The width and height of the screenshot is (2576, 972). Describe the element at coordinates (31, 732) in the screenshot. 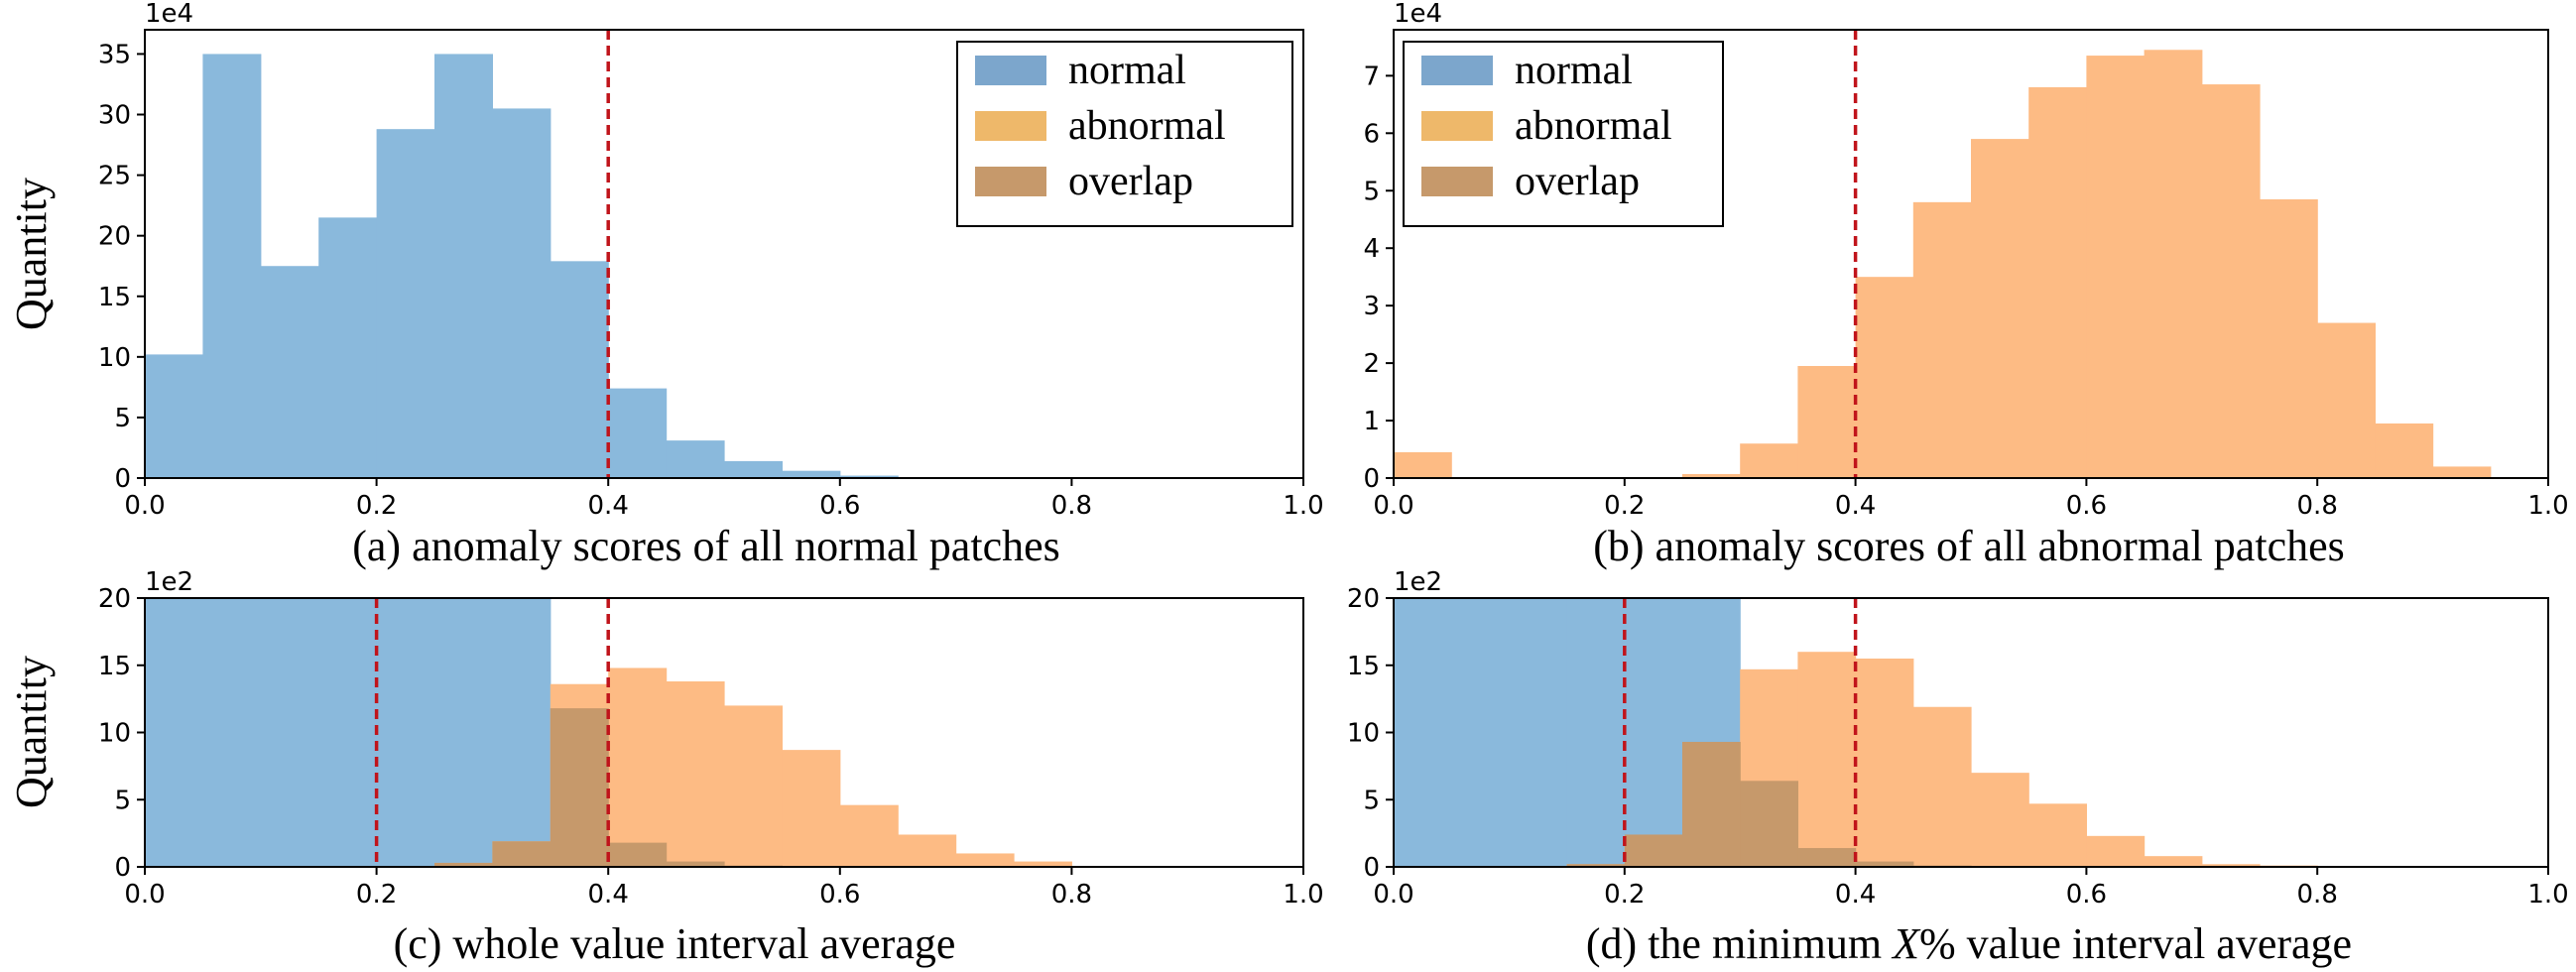

I see `panel-c-y-axis-label: Quantity` at that location.